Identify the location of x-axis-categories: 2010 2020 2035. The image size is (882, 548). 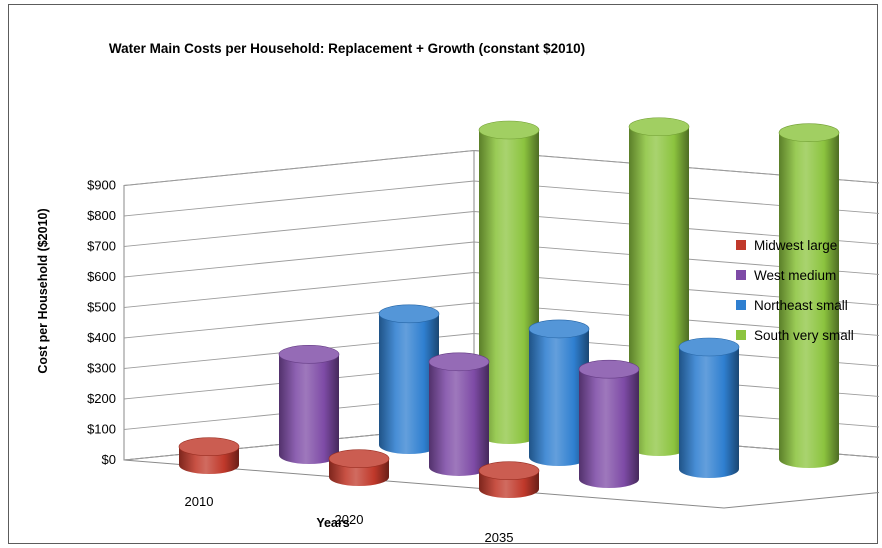
(349, 519).